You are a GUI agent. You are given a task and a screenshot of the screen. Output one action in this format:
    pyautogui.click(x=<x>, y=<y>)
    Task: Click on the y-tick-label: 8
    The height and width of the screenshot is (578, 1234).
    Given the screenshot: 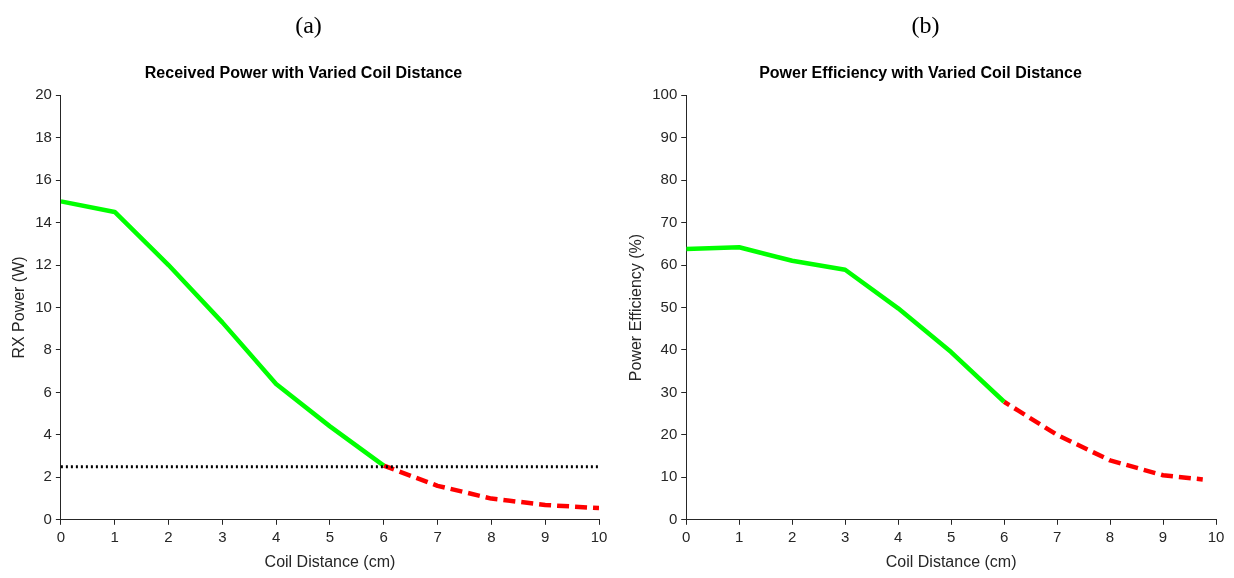 What is the action you would take?
    pyautogui.click(x=47, y=349)
    